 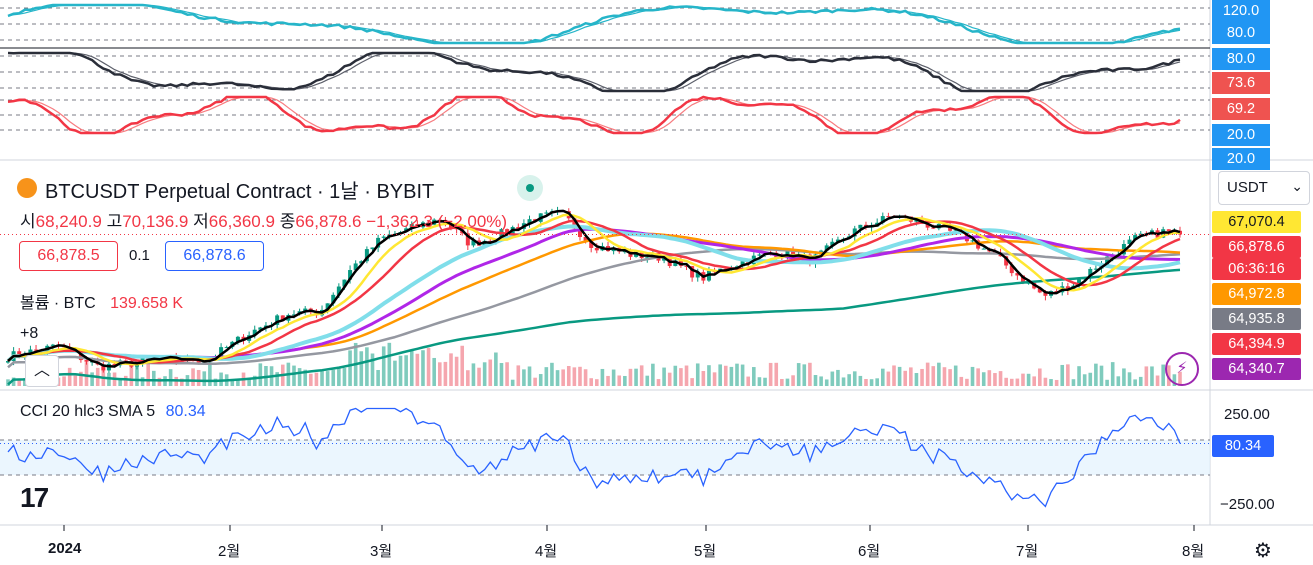 What do you see at coordinates (29, 333) in the screenshot?
I see `hidden-indicators-count: +8` at bounding box center [29, 333].